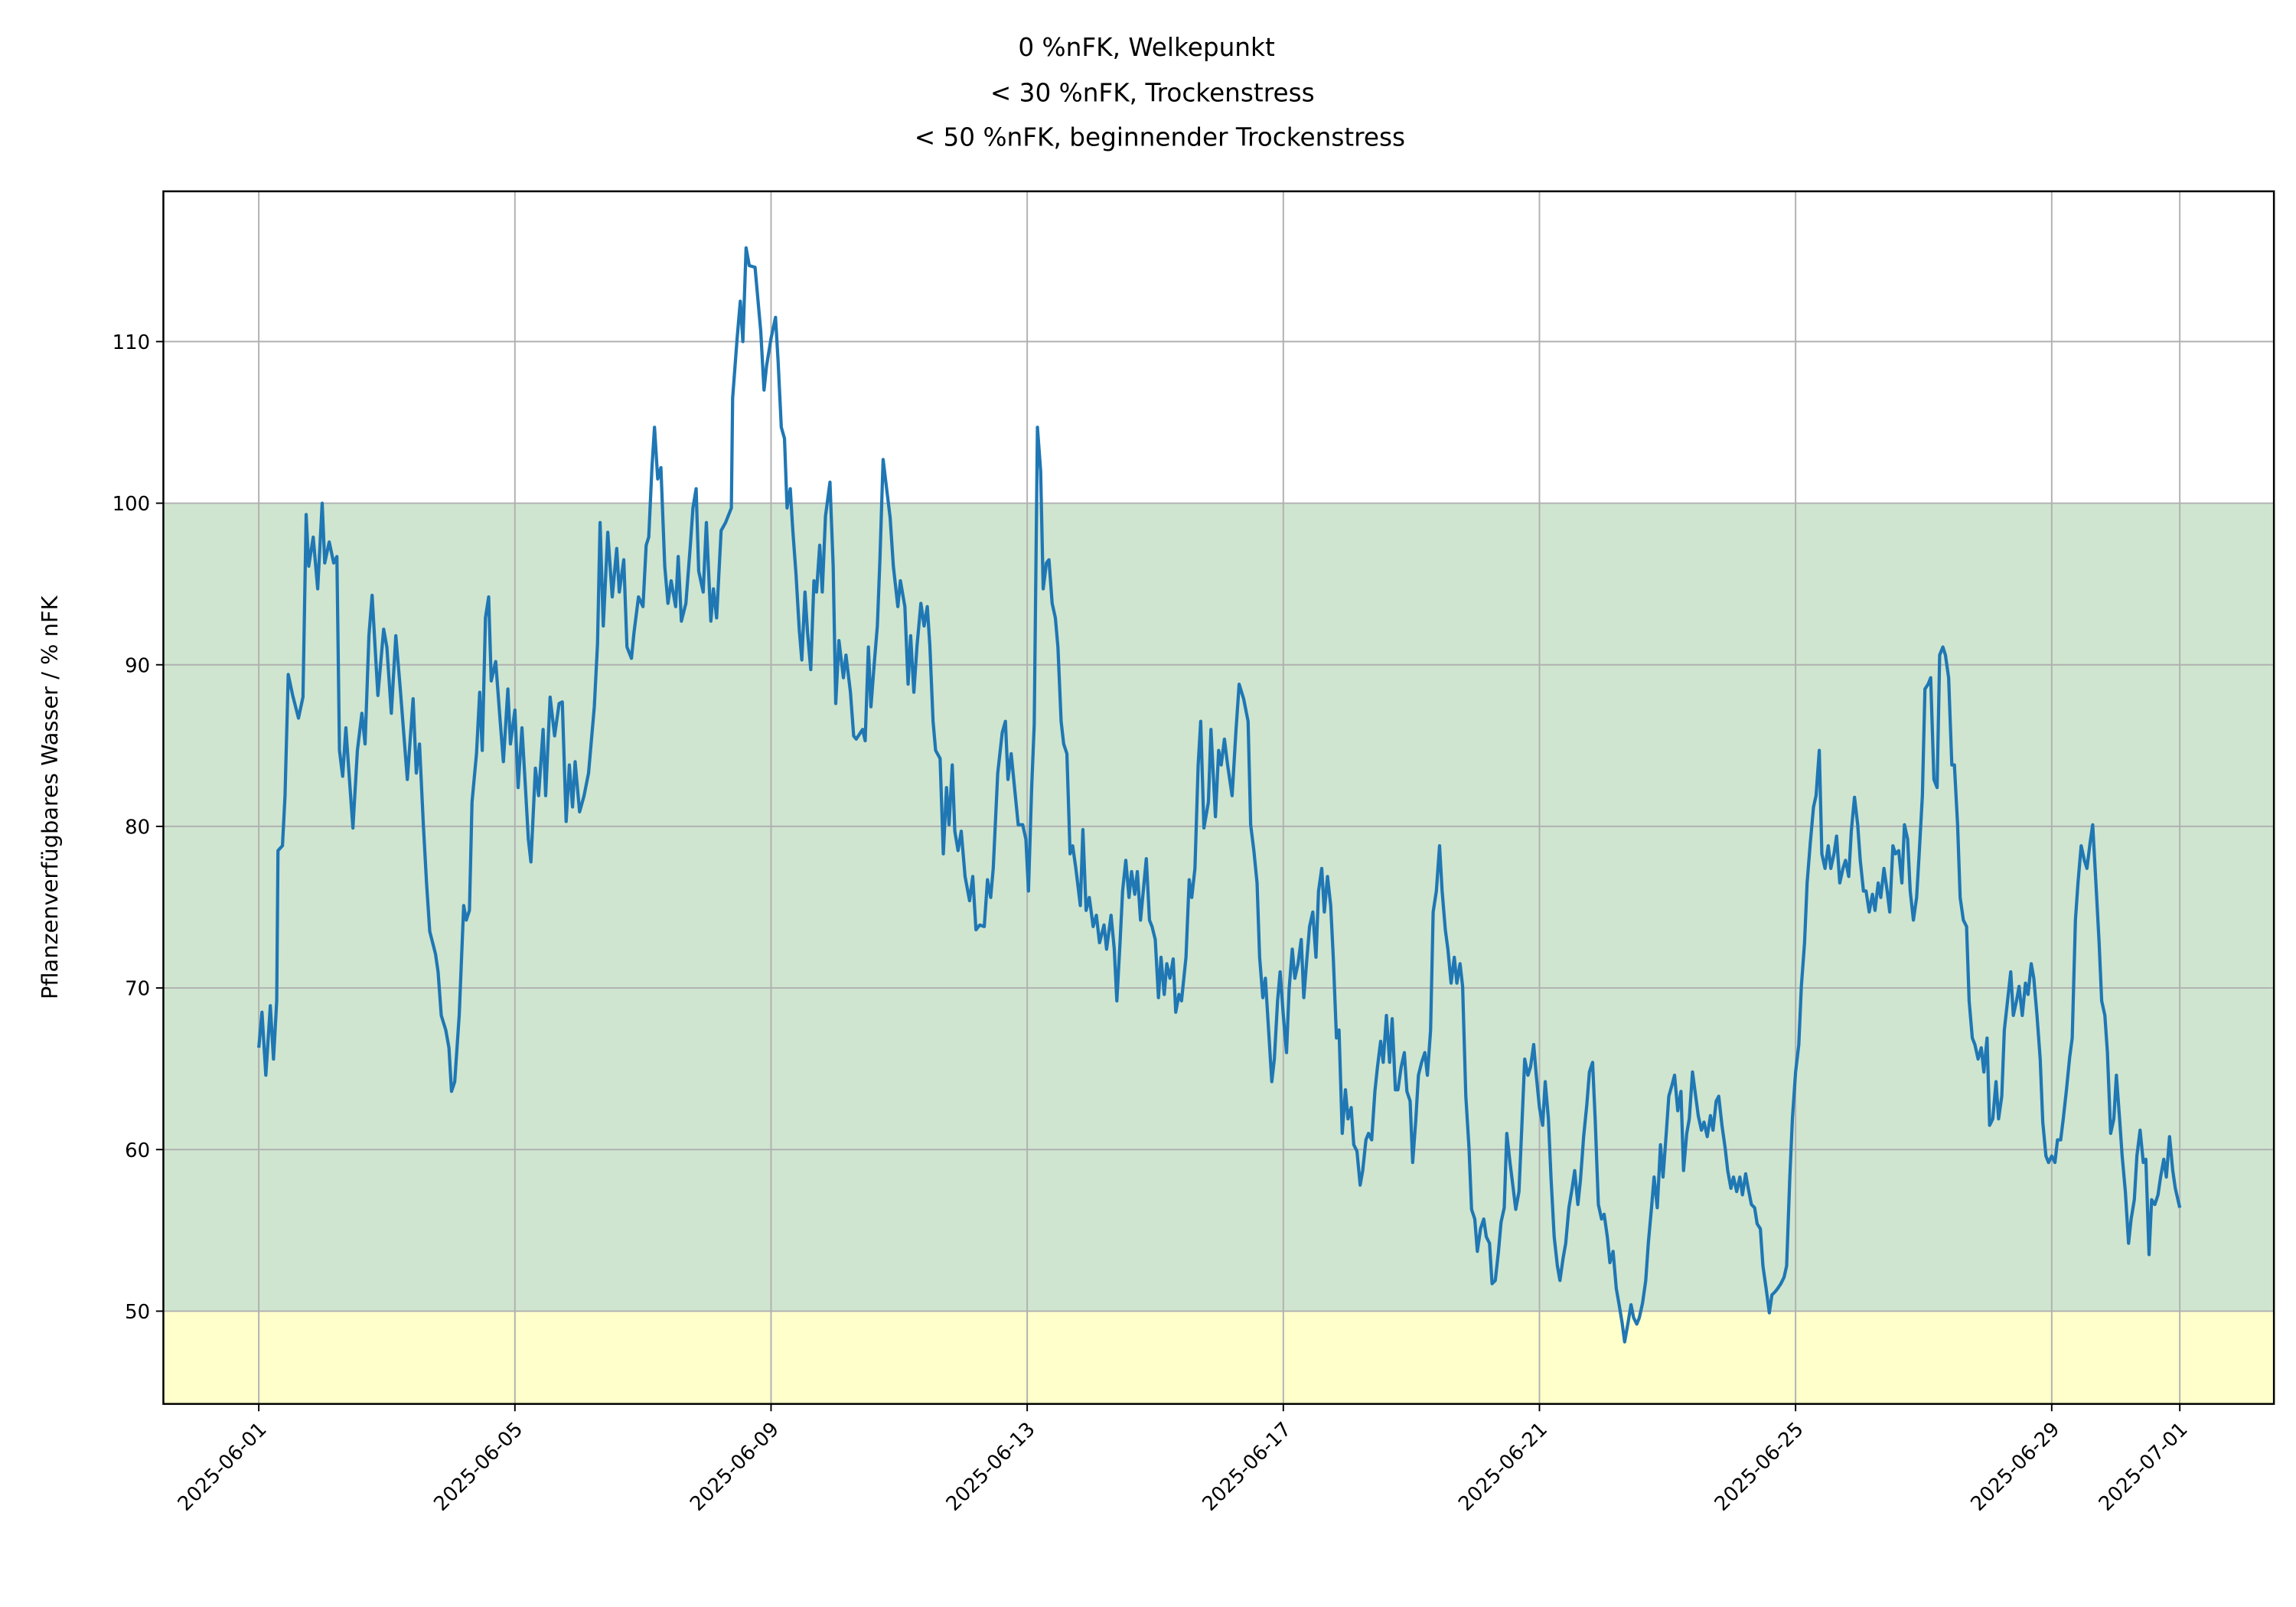 Image resolution: width=2296 pixels, height=1607 pixels. I want to click on title-line-3: < 50 %nFK, beginnender Trockenstress, so click(1160, 137).